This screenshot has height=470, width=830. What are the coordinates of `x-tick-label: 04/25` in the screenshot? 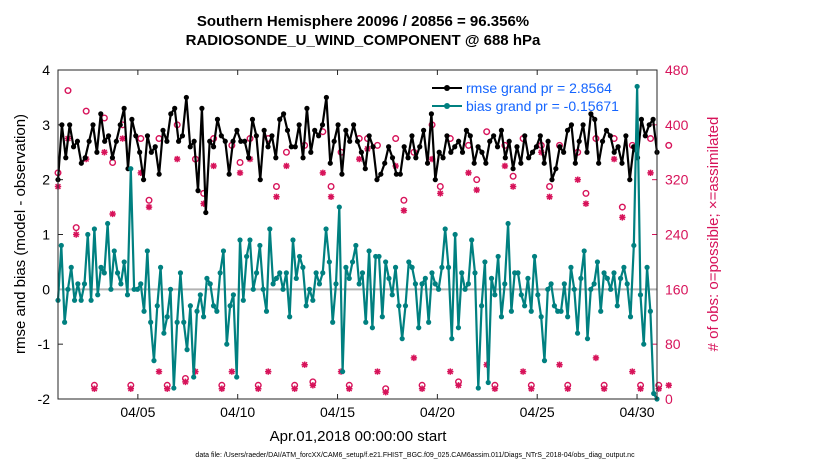 It's located at (537, 412).